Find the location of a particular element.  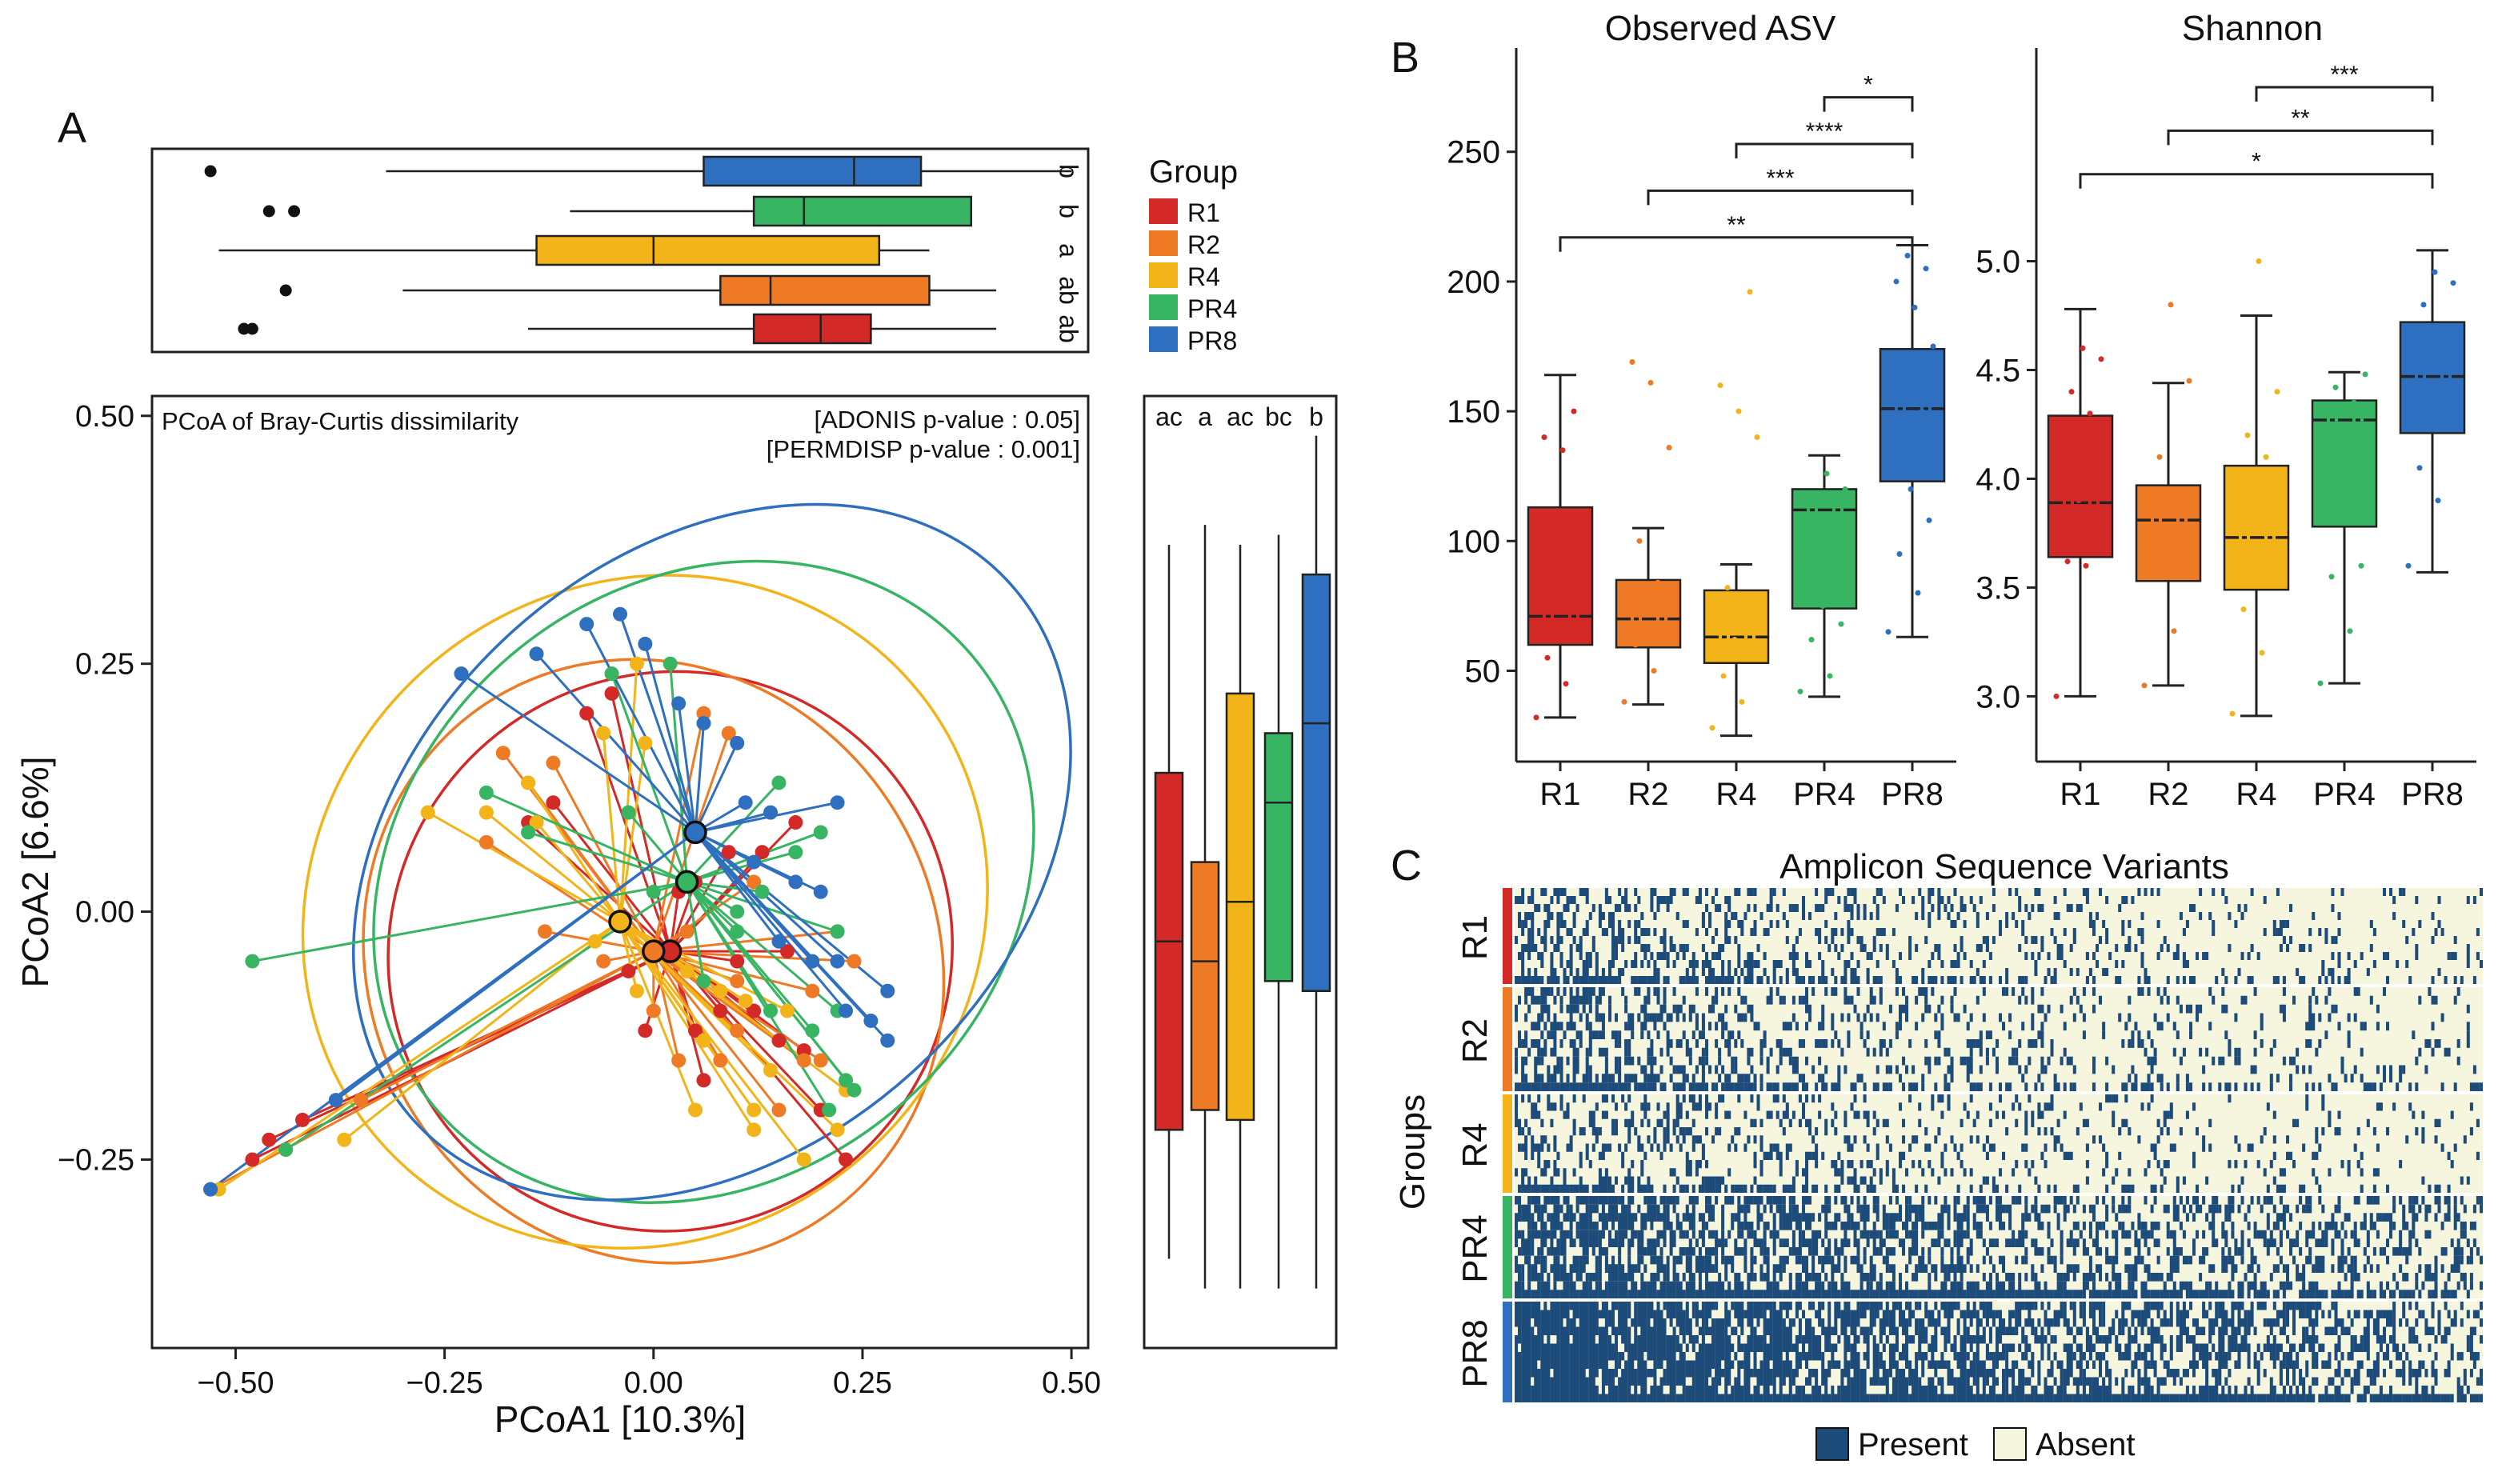

legend-label-r1: R1 is located at coordinates (1203, 212).